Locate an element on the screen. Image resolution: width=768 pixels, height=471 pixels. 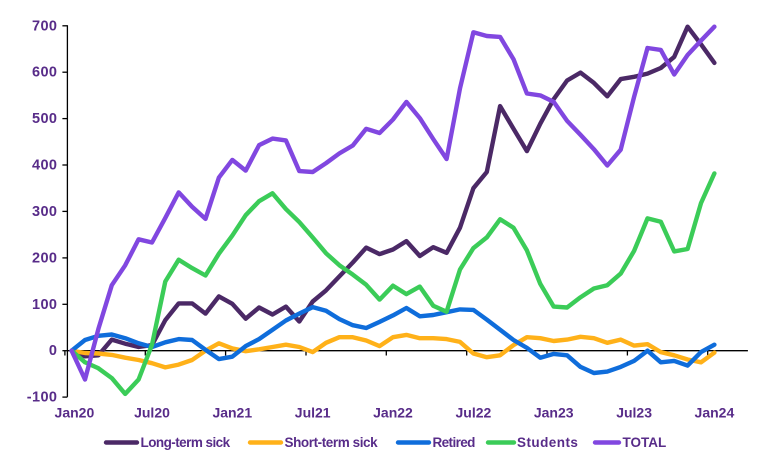
svg-text: 200 is located at coordinates (44, 258).